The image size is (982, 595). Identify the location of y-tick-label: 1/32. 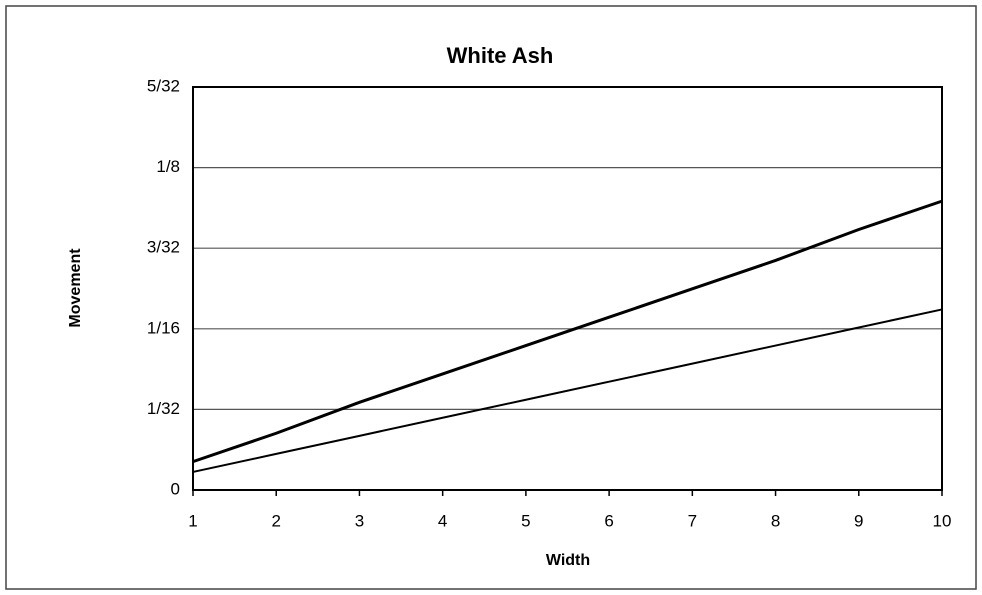
(163, 408).